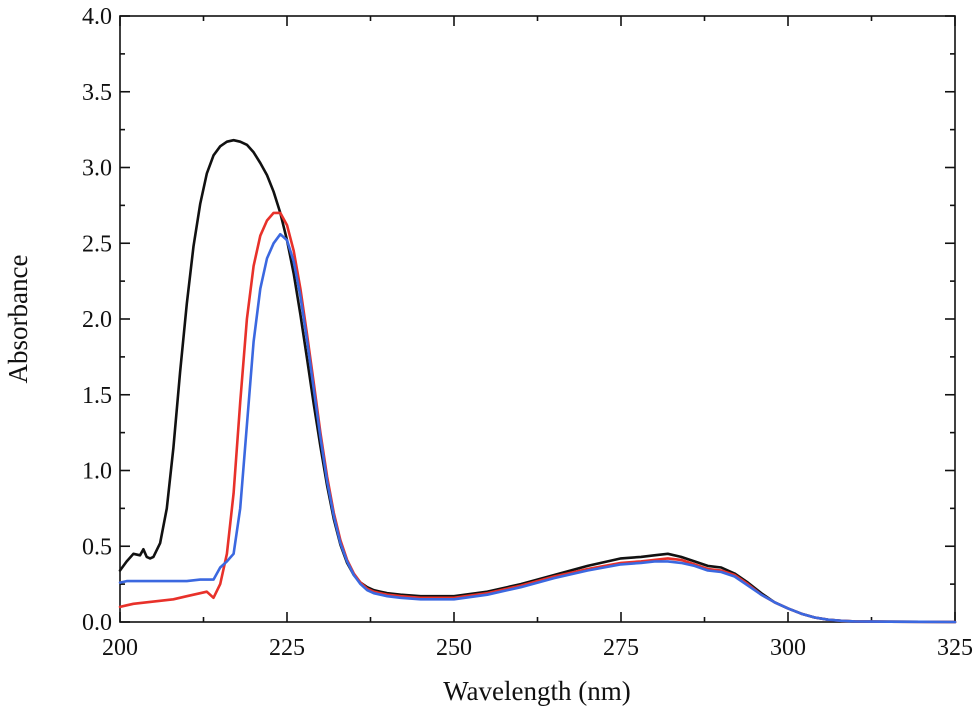 Image resolution: width=980 pixels, height=719 pixels. What do you see at coordinates (97, 169) in the screenshot?
I see `y-tick-label: 3.0` at bounding box center [97, 169].